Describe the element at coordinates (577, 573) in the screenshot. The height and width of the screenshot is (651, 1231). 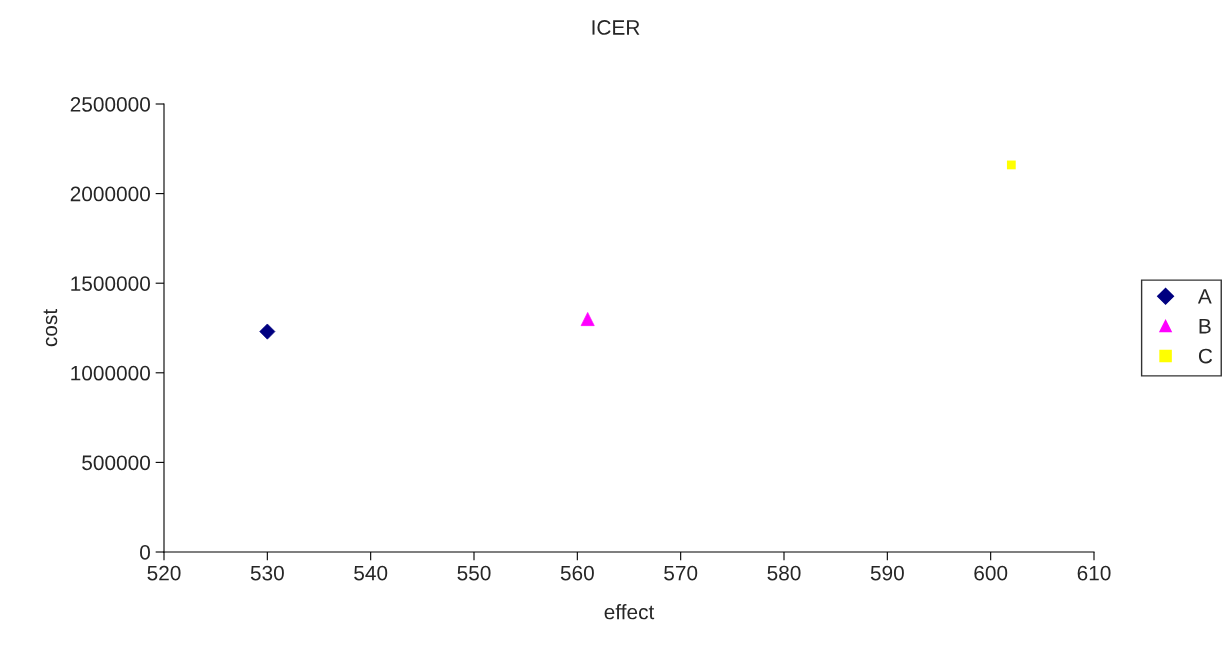
I see `x-tick-label: 560` at that location.